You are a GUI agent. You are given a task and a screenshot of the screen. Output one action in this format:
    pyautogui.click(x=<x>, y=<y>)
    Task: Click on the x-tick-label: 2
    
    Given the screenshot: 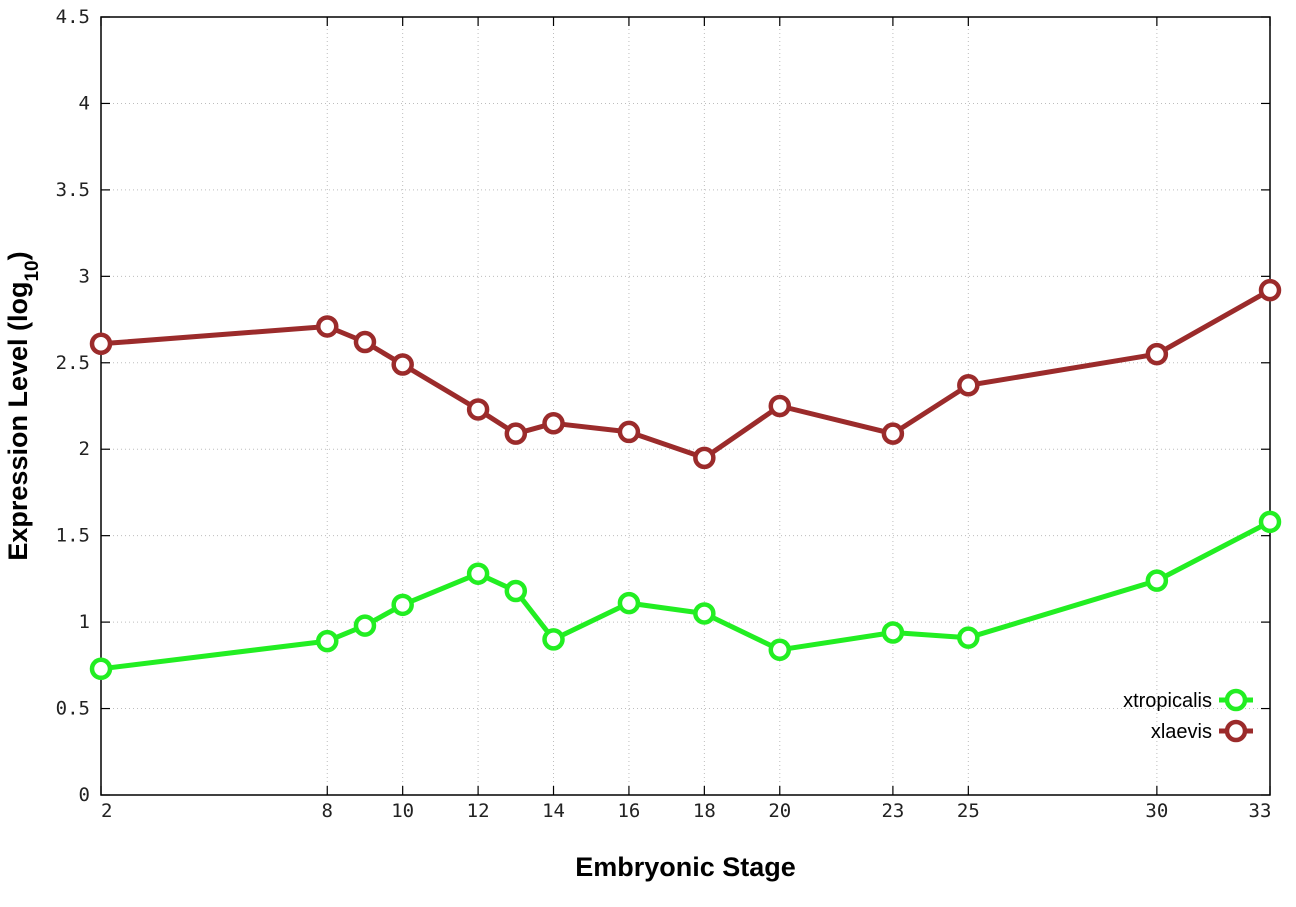 What is the action you would take?
    pyautogui.click(x=106, y=811)
    